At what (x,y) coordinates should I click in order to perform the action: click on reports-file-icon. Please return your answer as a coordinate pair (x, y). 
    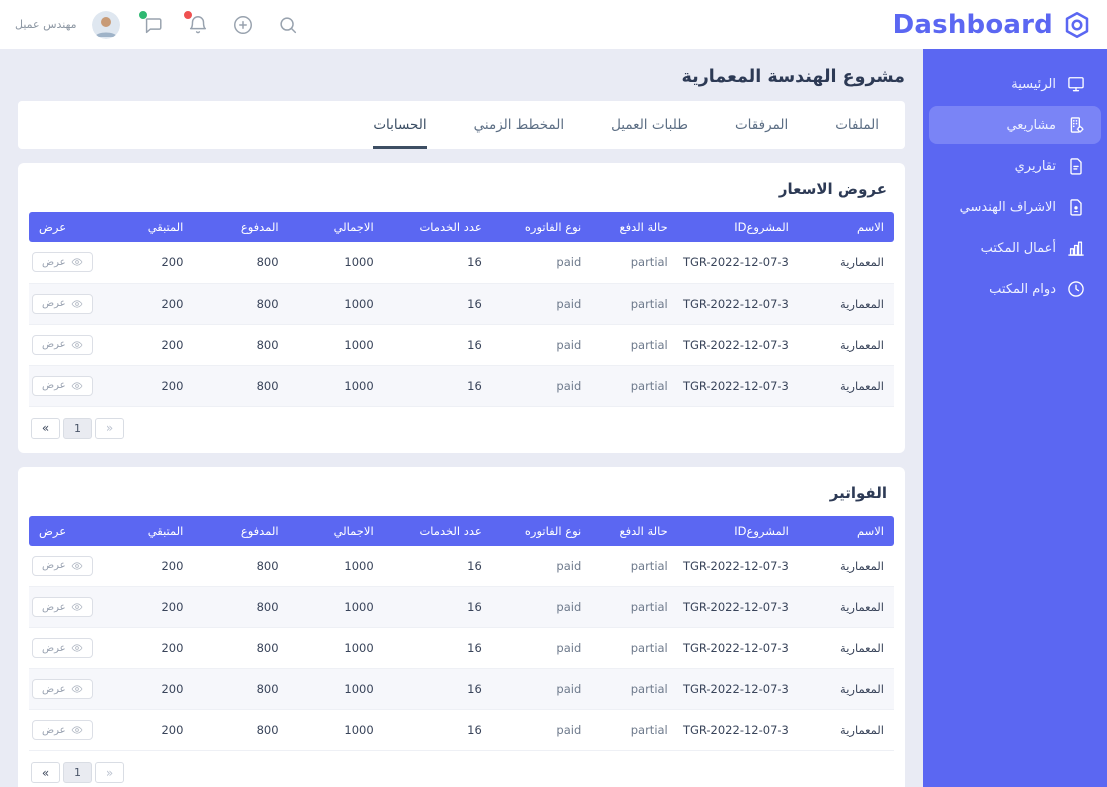
    Looking at the image, I should click on (1076, 166).